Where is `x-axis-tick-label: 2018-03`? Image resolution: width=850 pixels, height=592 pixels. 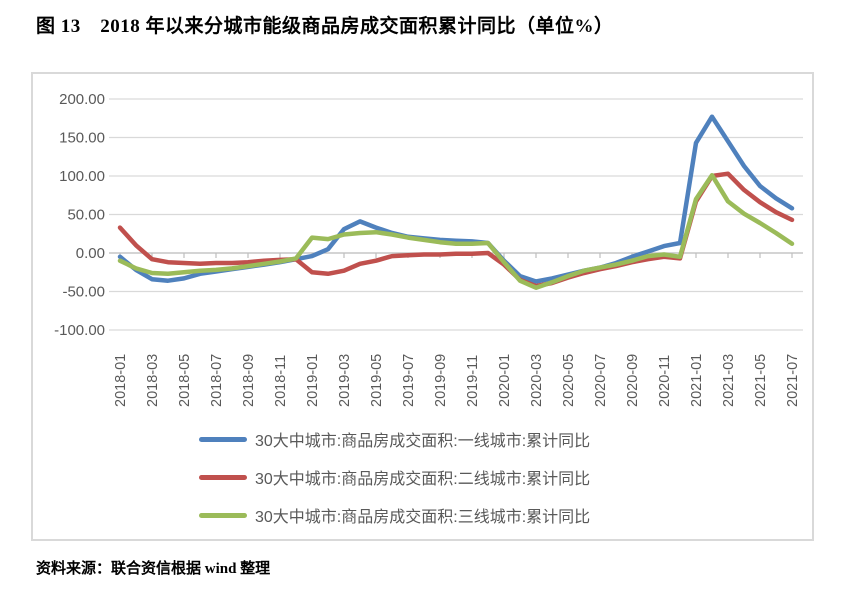 x-axis-tick-label: 2018-03 is located at coordinates (153, 380).